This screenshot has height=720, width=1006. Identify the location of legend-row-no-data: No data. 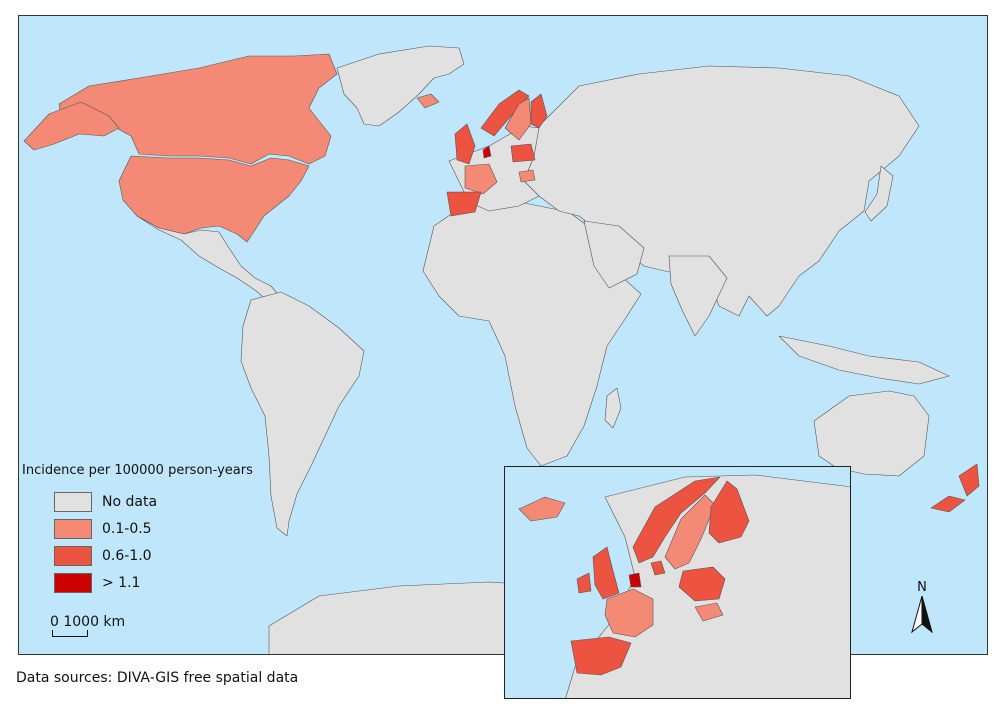
(147, 501).